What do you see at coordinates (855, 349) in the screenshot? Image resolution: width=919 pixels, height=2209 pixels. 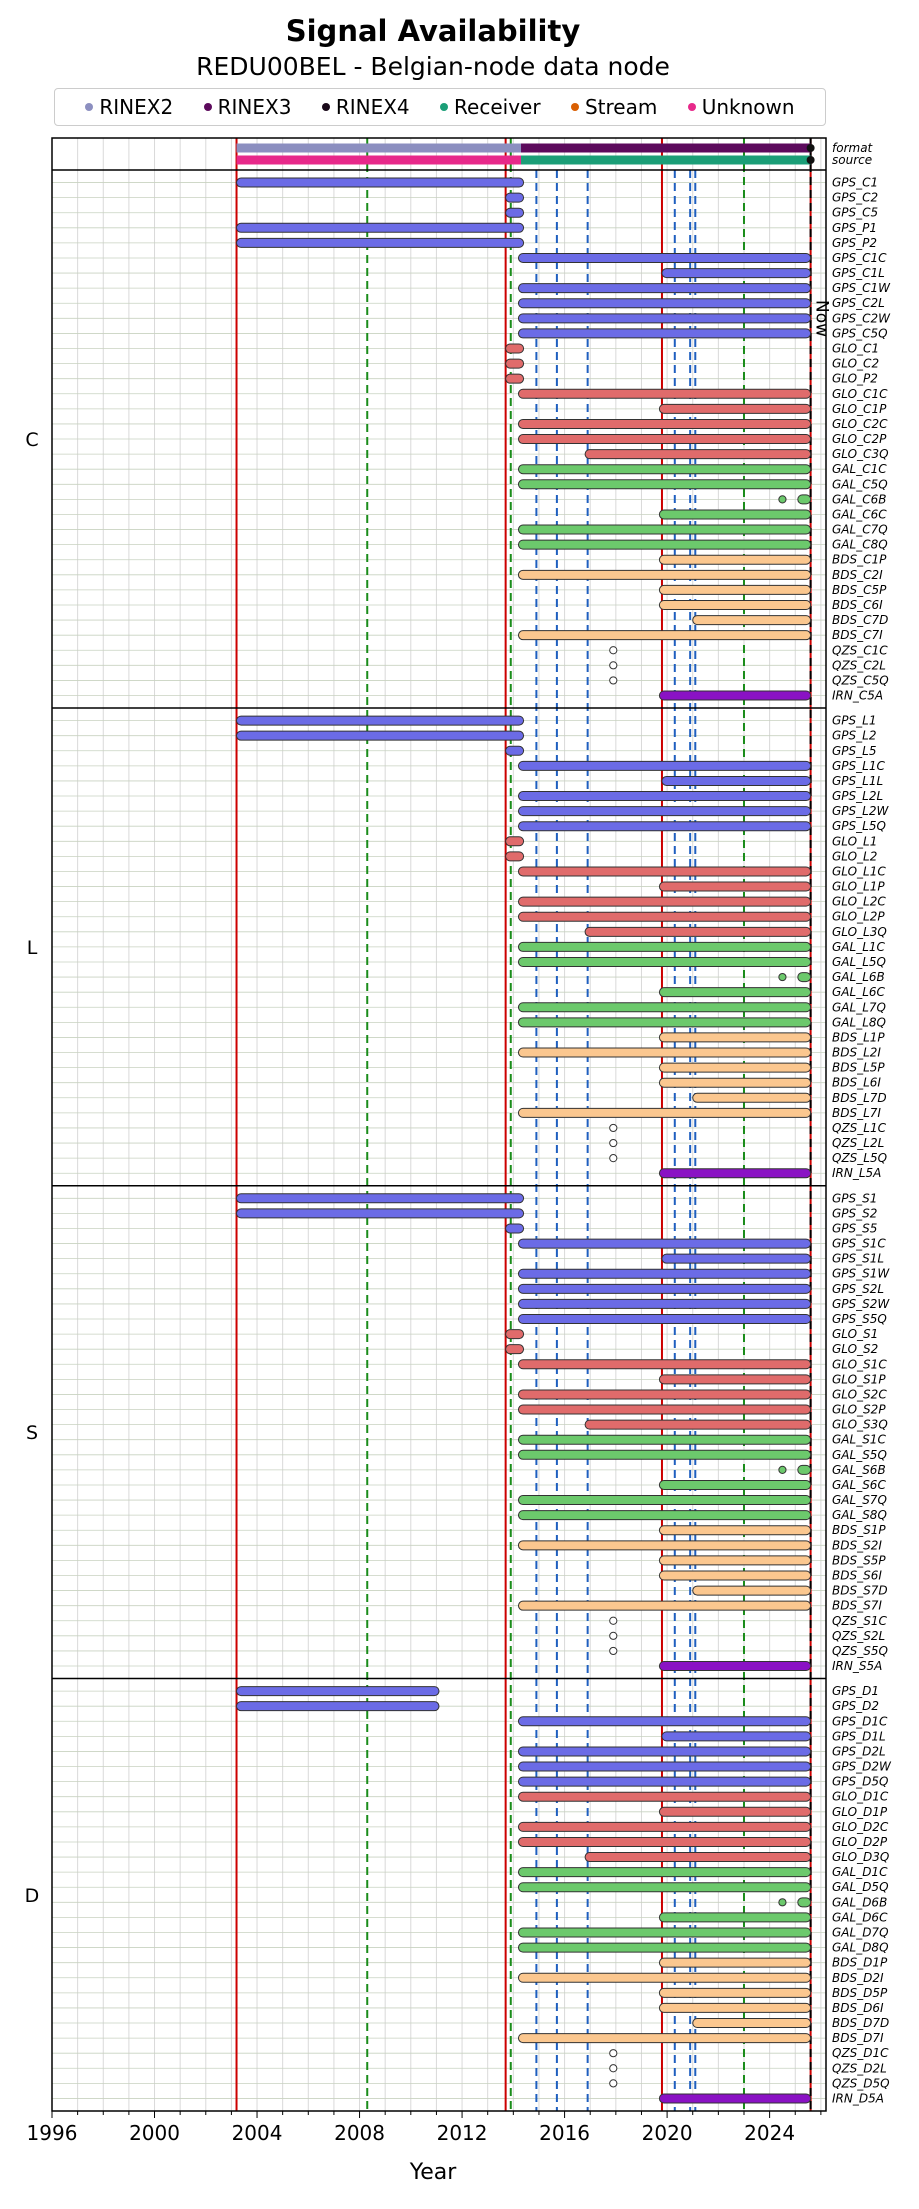 I see `signal-label: GLO_C1` at bounding box center [855, 349].